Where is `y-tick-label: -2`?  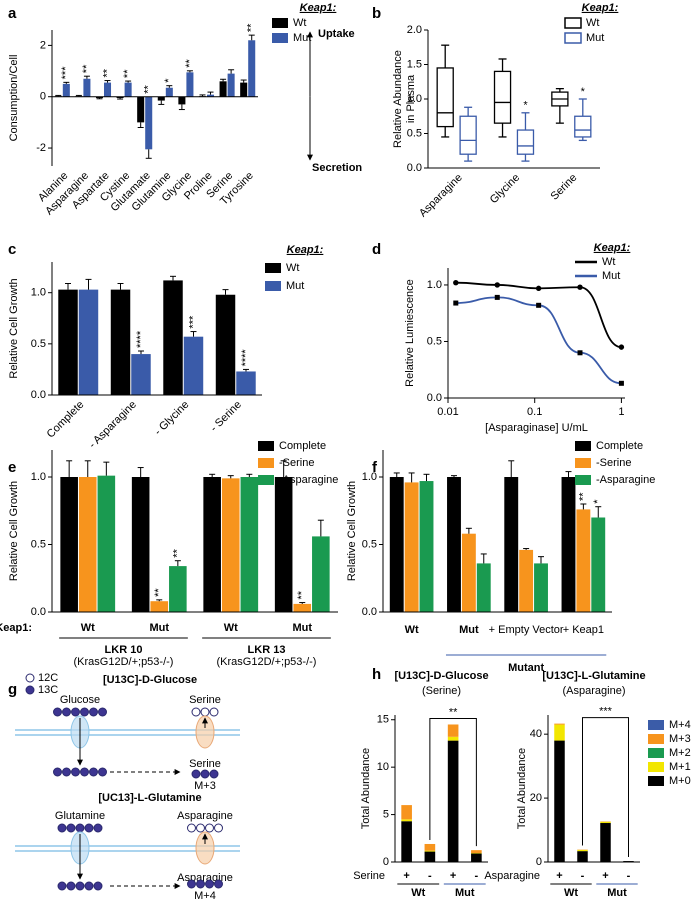
y-tick-label: -2 is located at coordinates (41, 148).